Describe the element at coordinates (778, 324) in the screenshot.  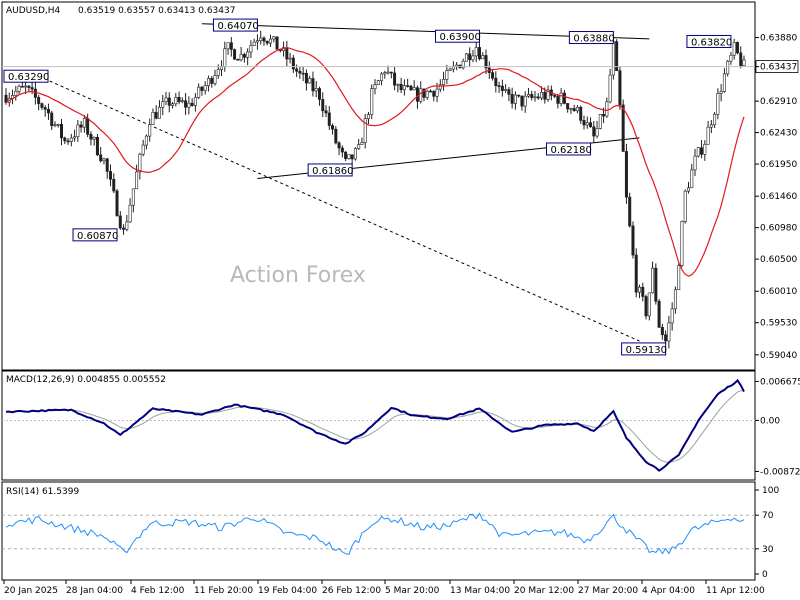
I see `price-tick-label: 0.59530` at that location.